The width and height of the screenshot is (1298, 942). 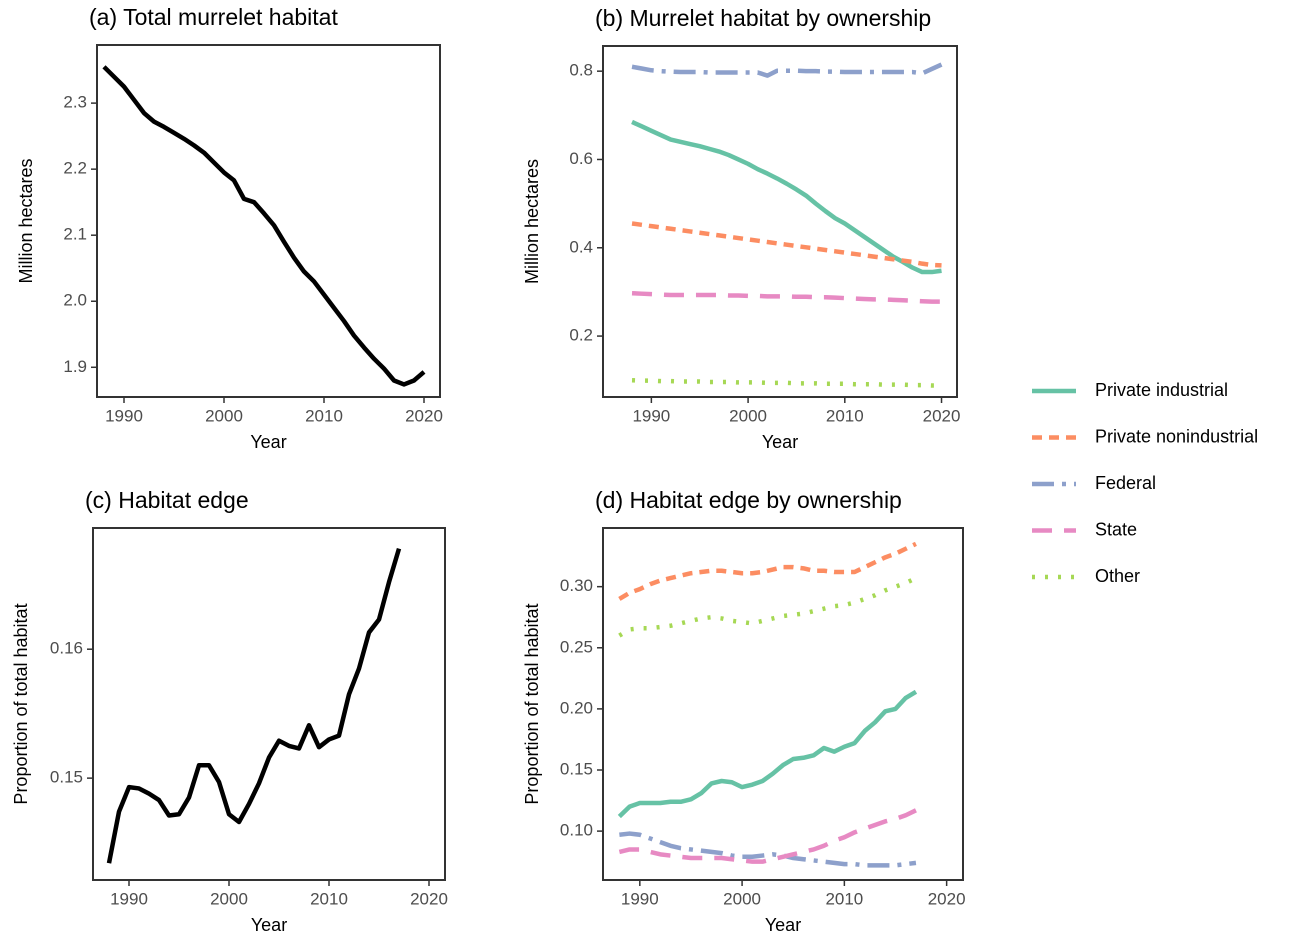 What do you see at coordinates (576, 585) in the screenshot?
I see `y-tick-label: 0.30` at bounding box center [576, 585].